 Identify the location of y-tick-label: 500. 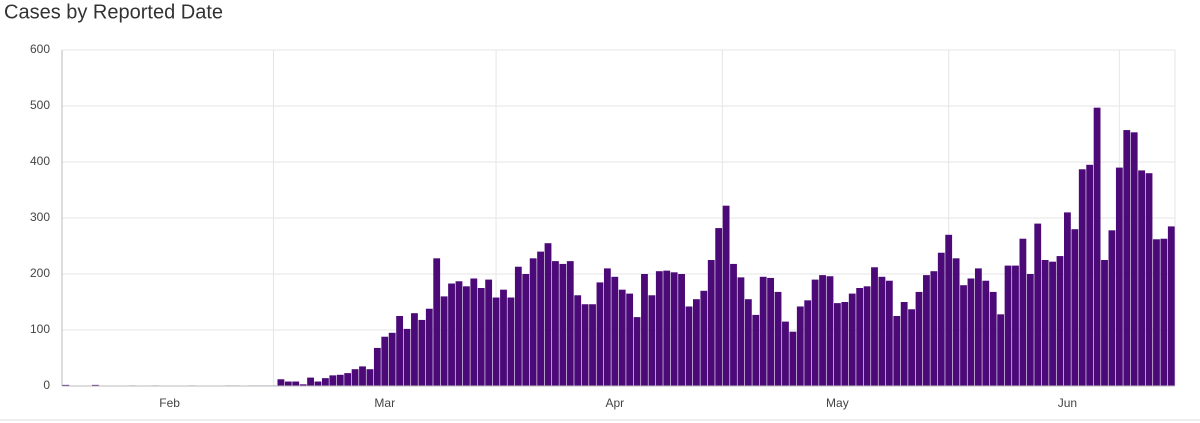
(40, 105).